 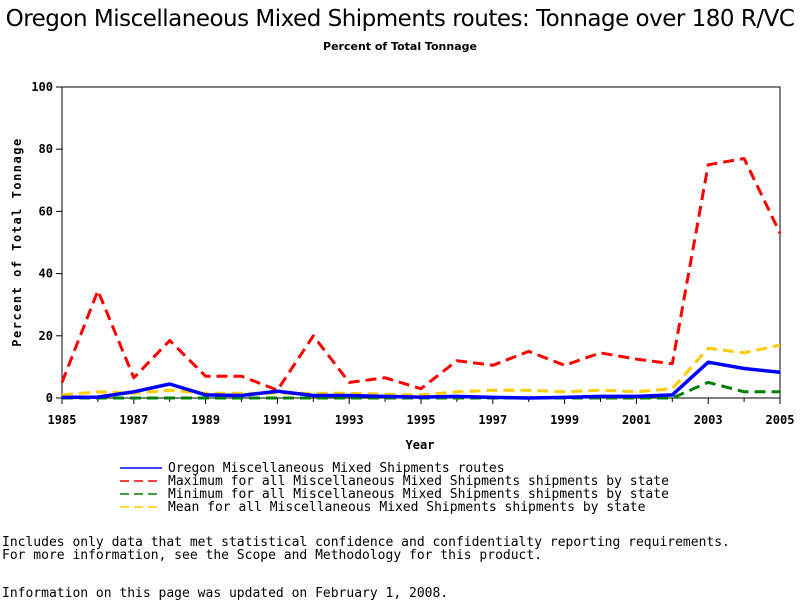 What do you see at coordinates (780, 420) in the screenshot?
I see `x-tick-label: 2005` at bounding box center [780, 420].